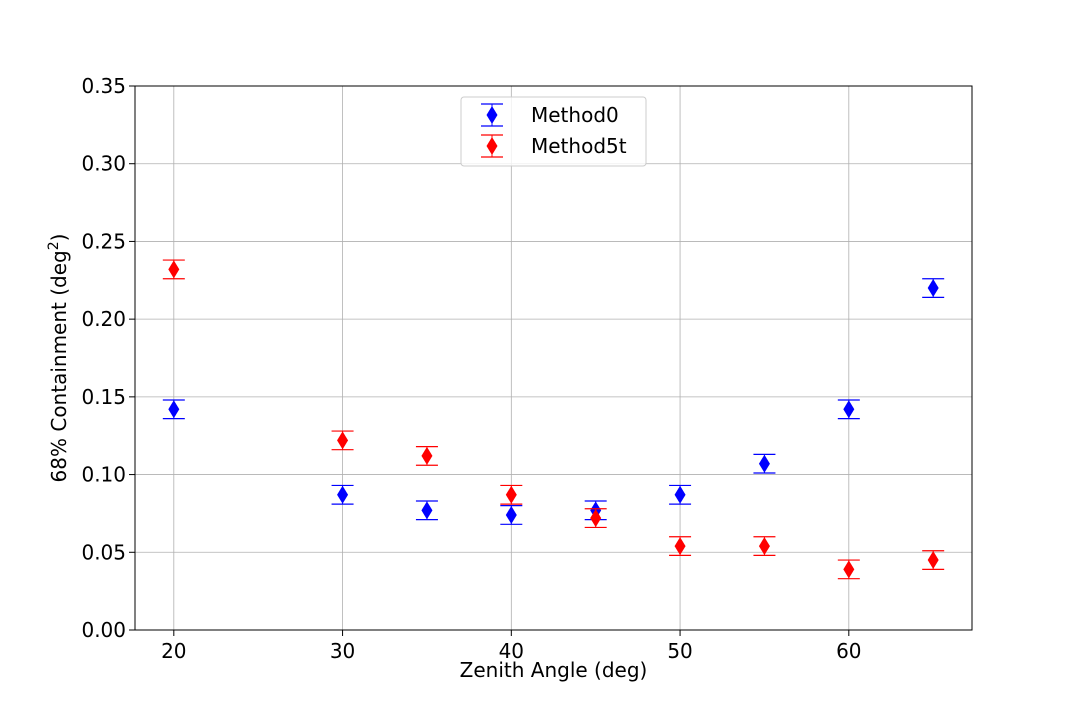 The image size is (1080, 720). Describe the element at coordinates (173, 651) in the screenshot. I see `x-tick-label: 20` at that location.